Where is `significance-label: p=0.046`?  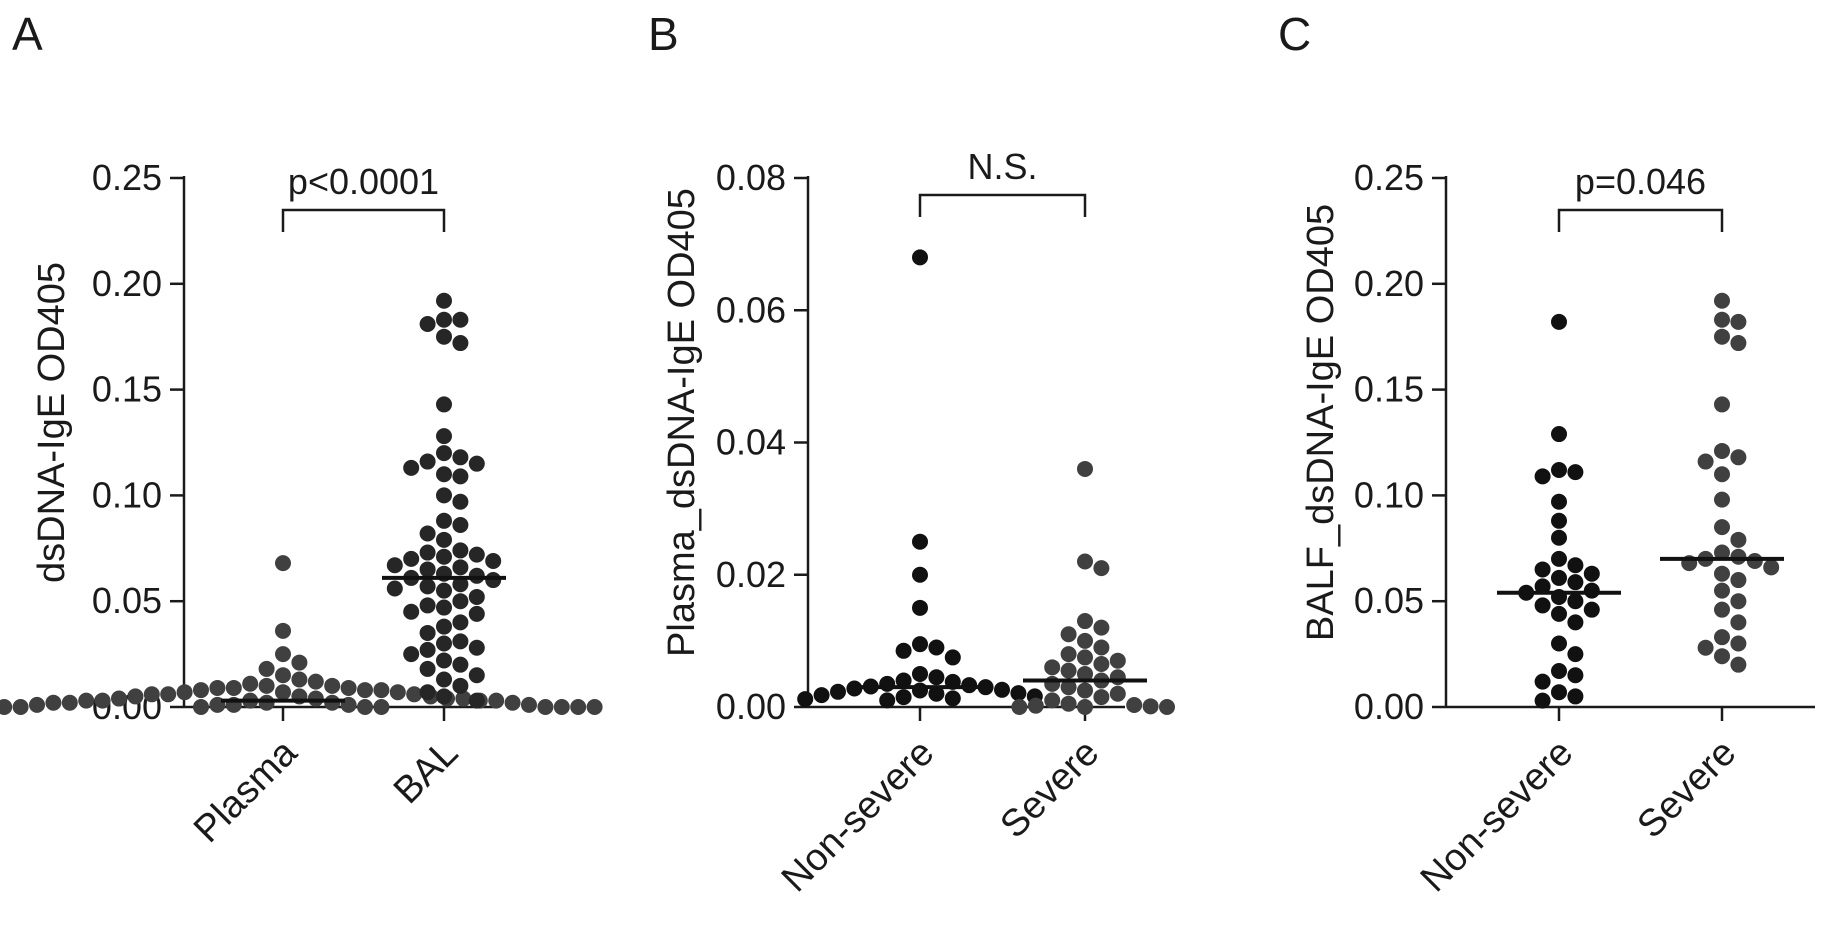
significance-label: p=0.046 is located at coordinates (1640, 181).